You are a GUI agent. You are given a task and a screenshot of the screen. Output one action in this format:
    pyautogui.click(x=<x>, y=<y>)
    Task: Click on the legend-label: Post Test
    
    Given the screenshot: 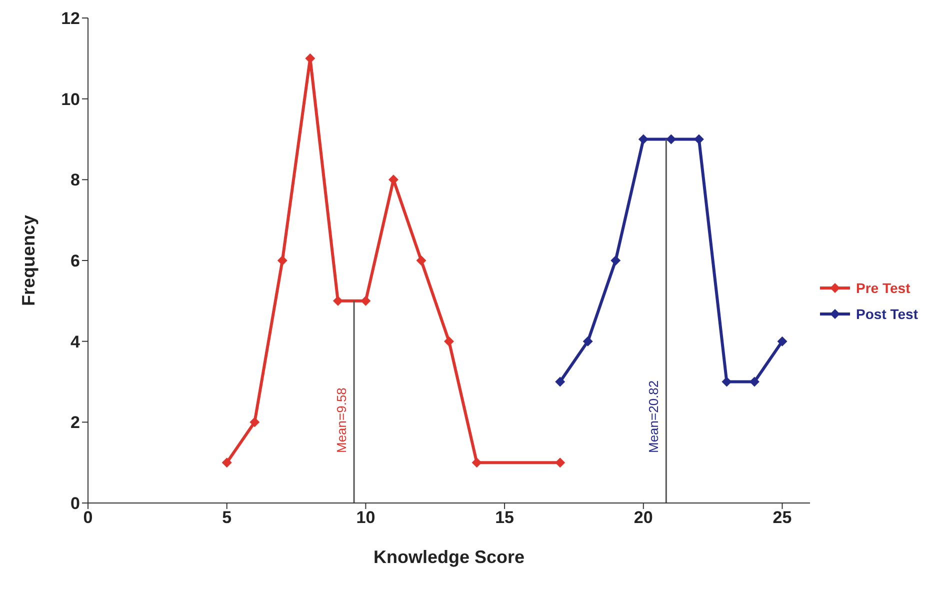 What is the action you would take?
    pyautogui.click(x=887, y=314)
    